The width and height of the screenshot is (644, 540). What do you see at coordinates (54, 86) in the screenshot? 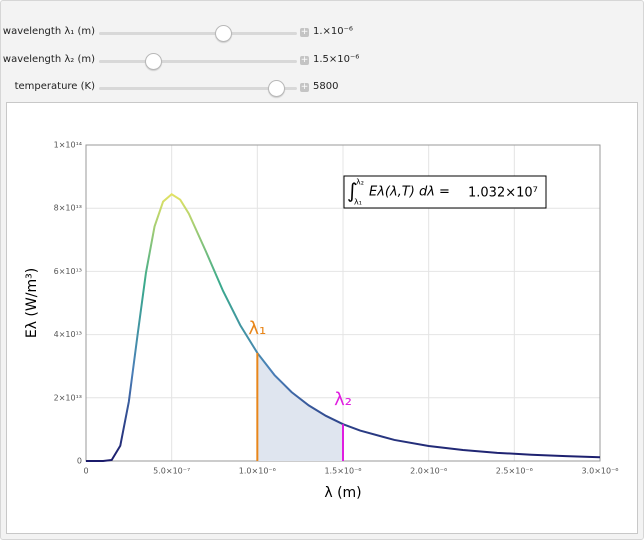
I see `control-label: temperature (K)` at bounding box center [54, 86].